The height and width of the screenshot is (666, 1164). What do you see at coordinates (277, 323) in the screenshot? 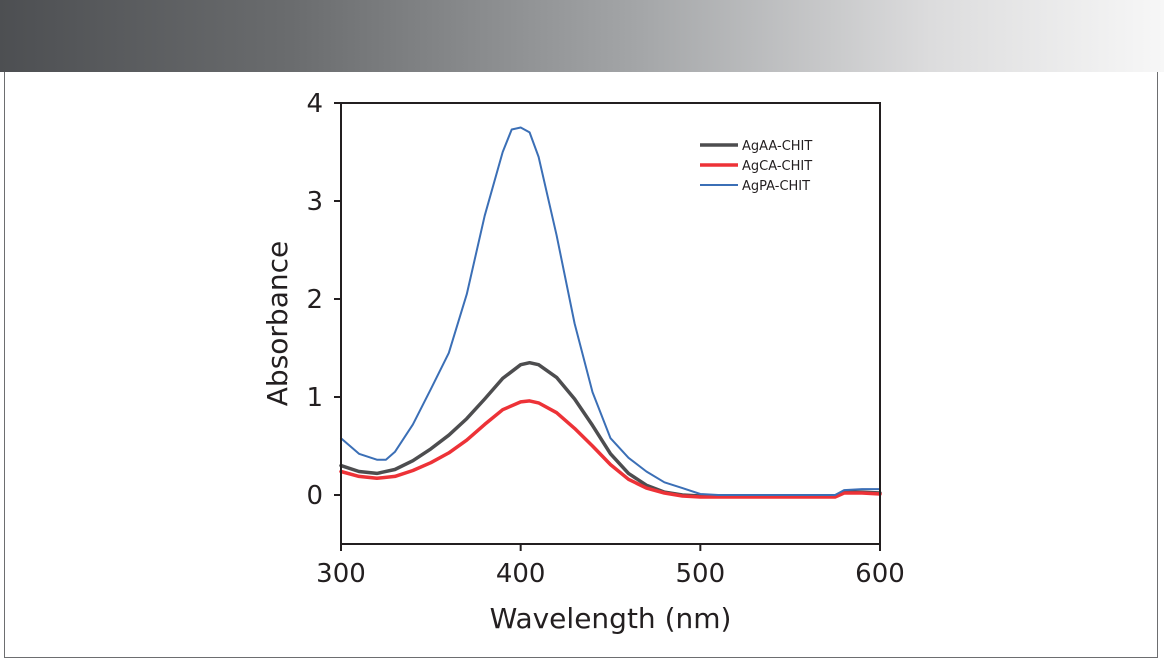
I see `y-axis-title: Absorbance` at bounding box center [277, 323].